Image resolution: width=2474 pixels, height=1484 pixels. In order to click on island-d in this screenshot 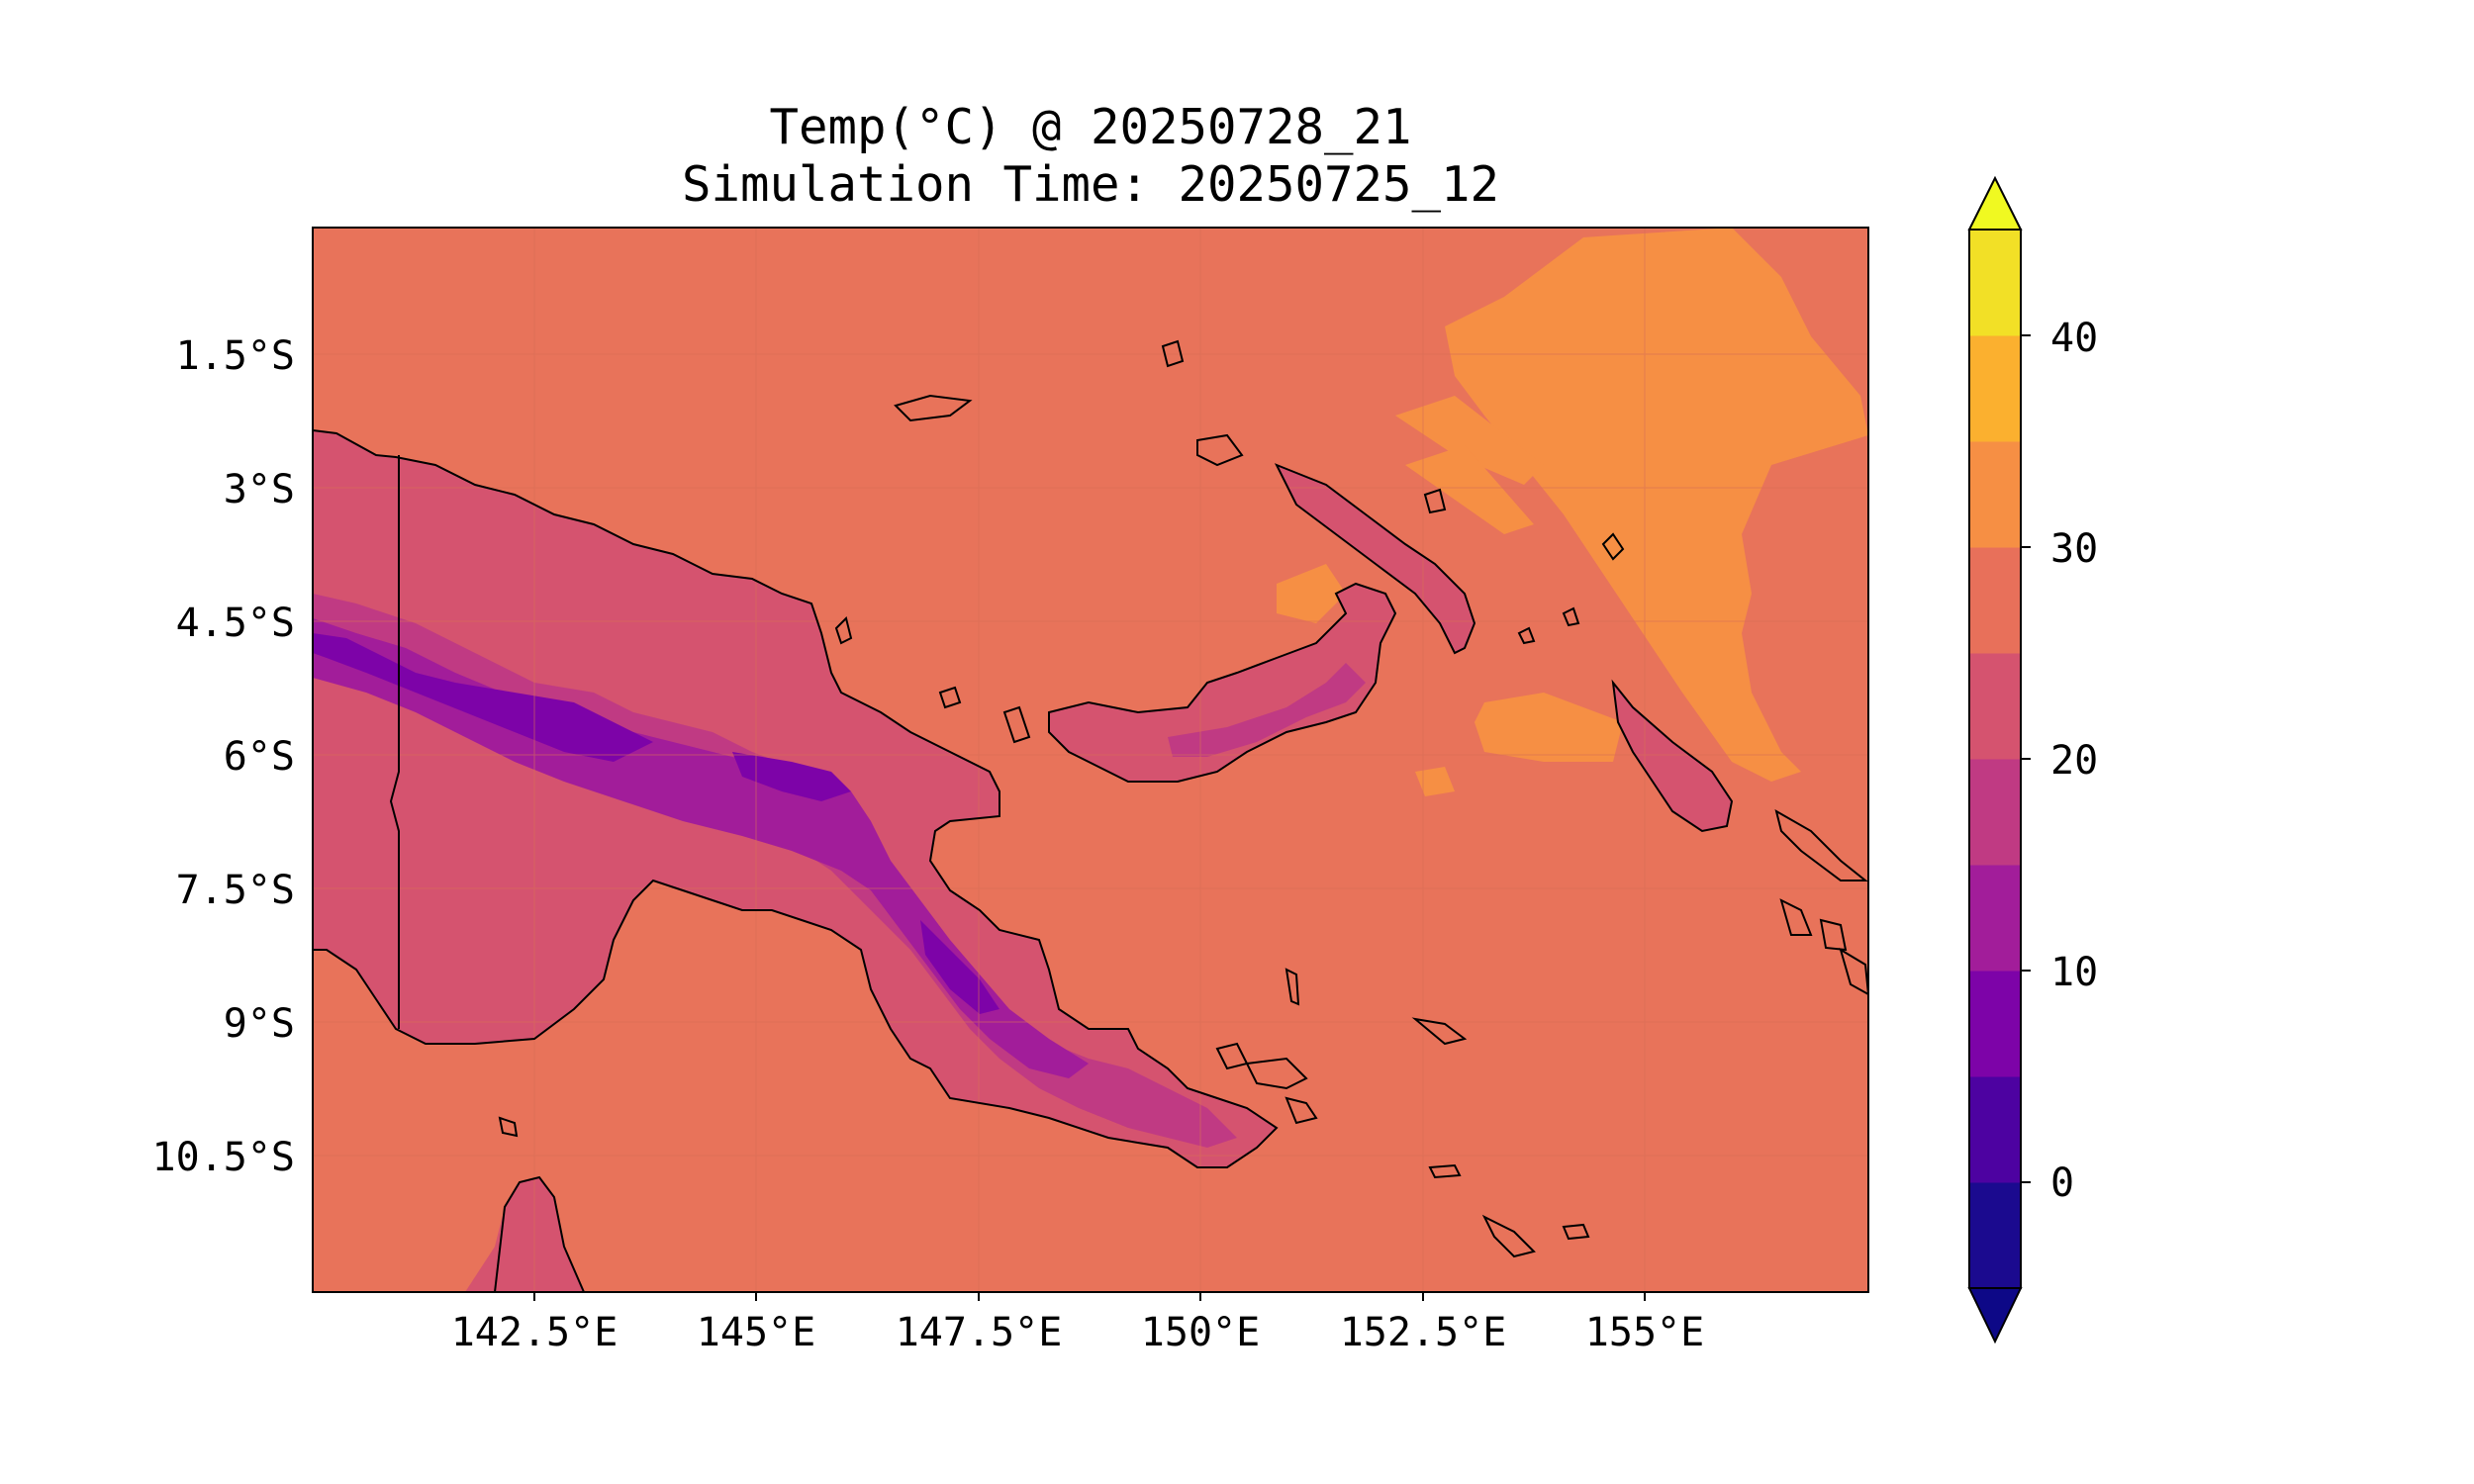, I will do `click(950, 697)`.